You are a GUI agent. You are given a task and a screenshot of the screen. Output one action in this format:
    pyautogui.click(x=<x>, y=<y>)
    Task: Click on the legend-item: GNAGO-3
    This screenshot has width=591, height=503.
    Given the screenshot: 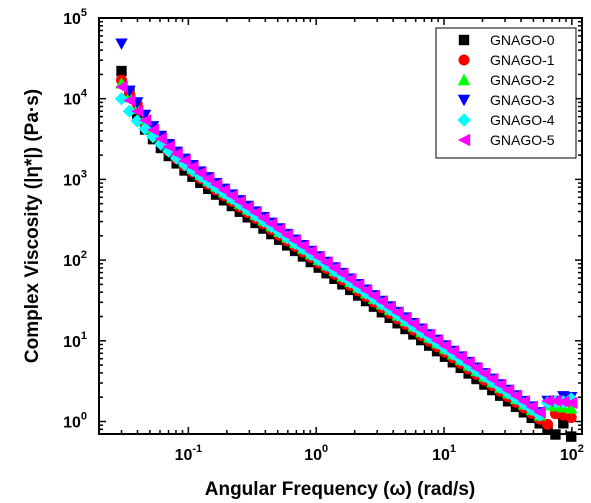 What is the action you would take?
    pyautogui.click(x=506, y=100)
    